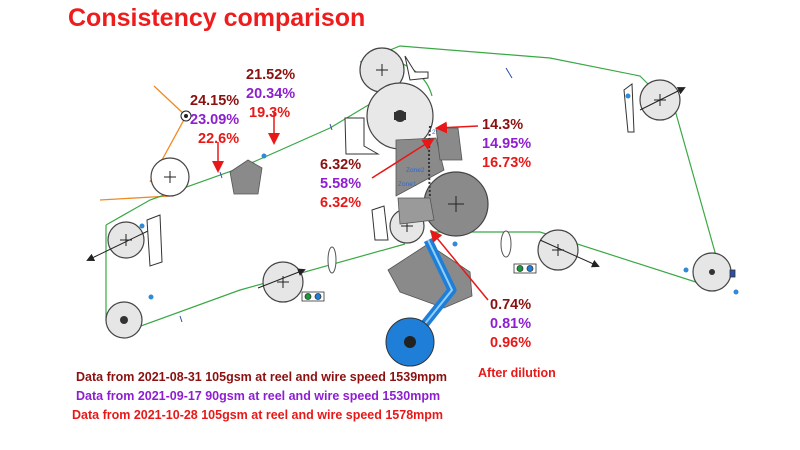 The width and height of the screenshot is (800, 450). I want to click on values-right-upper: 14.3% 14.95% 16.73%, so click(506, 144).